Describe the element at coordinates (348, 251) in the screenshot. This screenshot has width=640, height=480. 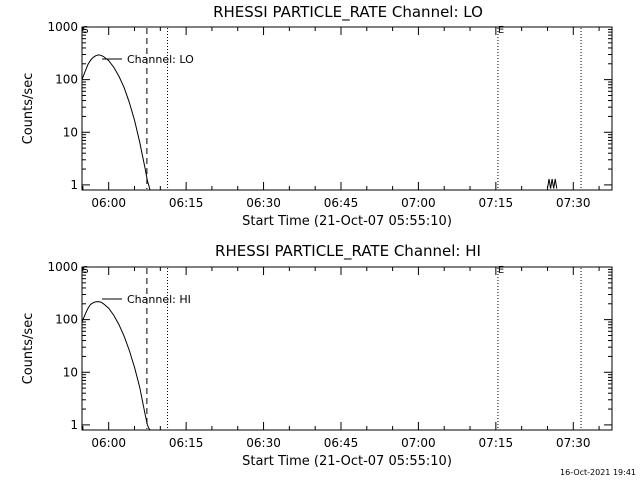
I see `plot-hi-title: RHESSI PARTICLE_RATE Channel: HI` at that location.